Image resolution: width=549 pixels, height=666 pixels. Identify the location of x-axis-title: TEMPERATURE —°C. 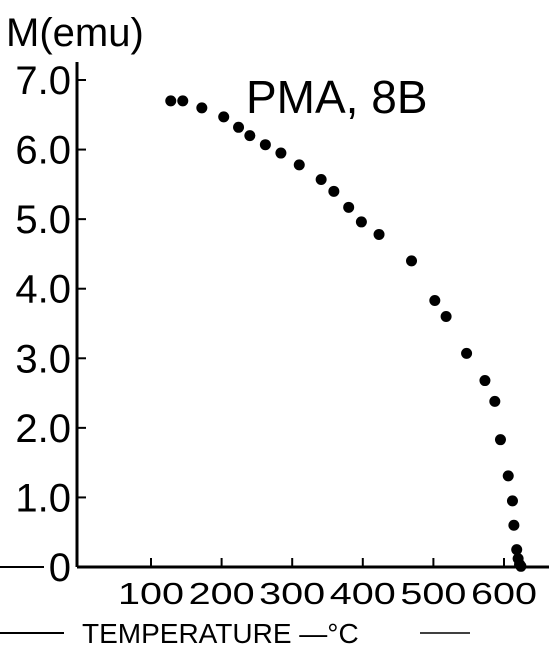
(220, 633).